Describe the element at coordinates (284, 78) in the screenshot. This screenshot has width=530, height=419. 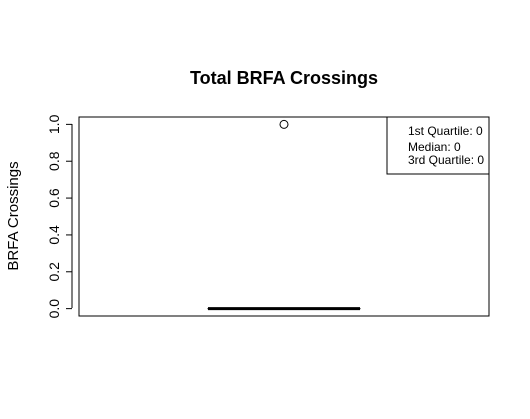
I see `chart-title: Total BRFA Crossings` at that location.